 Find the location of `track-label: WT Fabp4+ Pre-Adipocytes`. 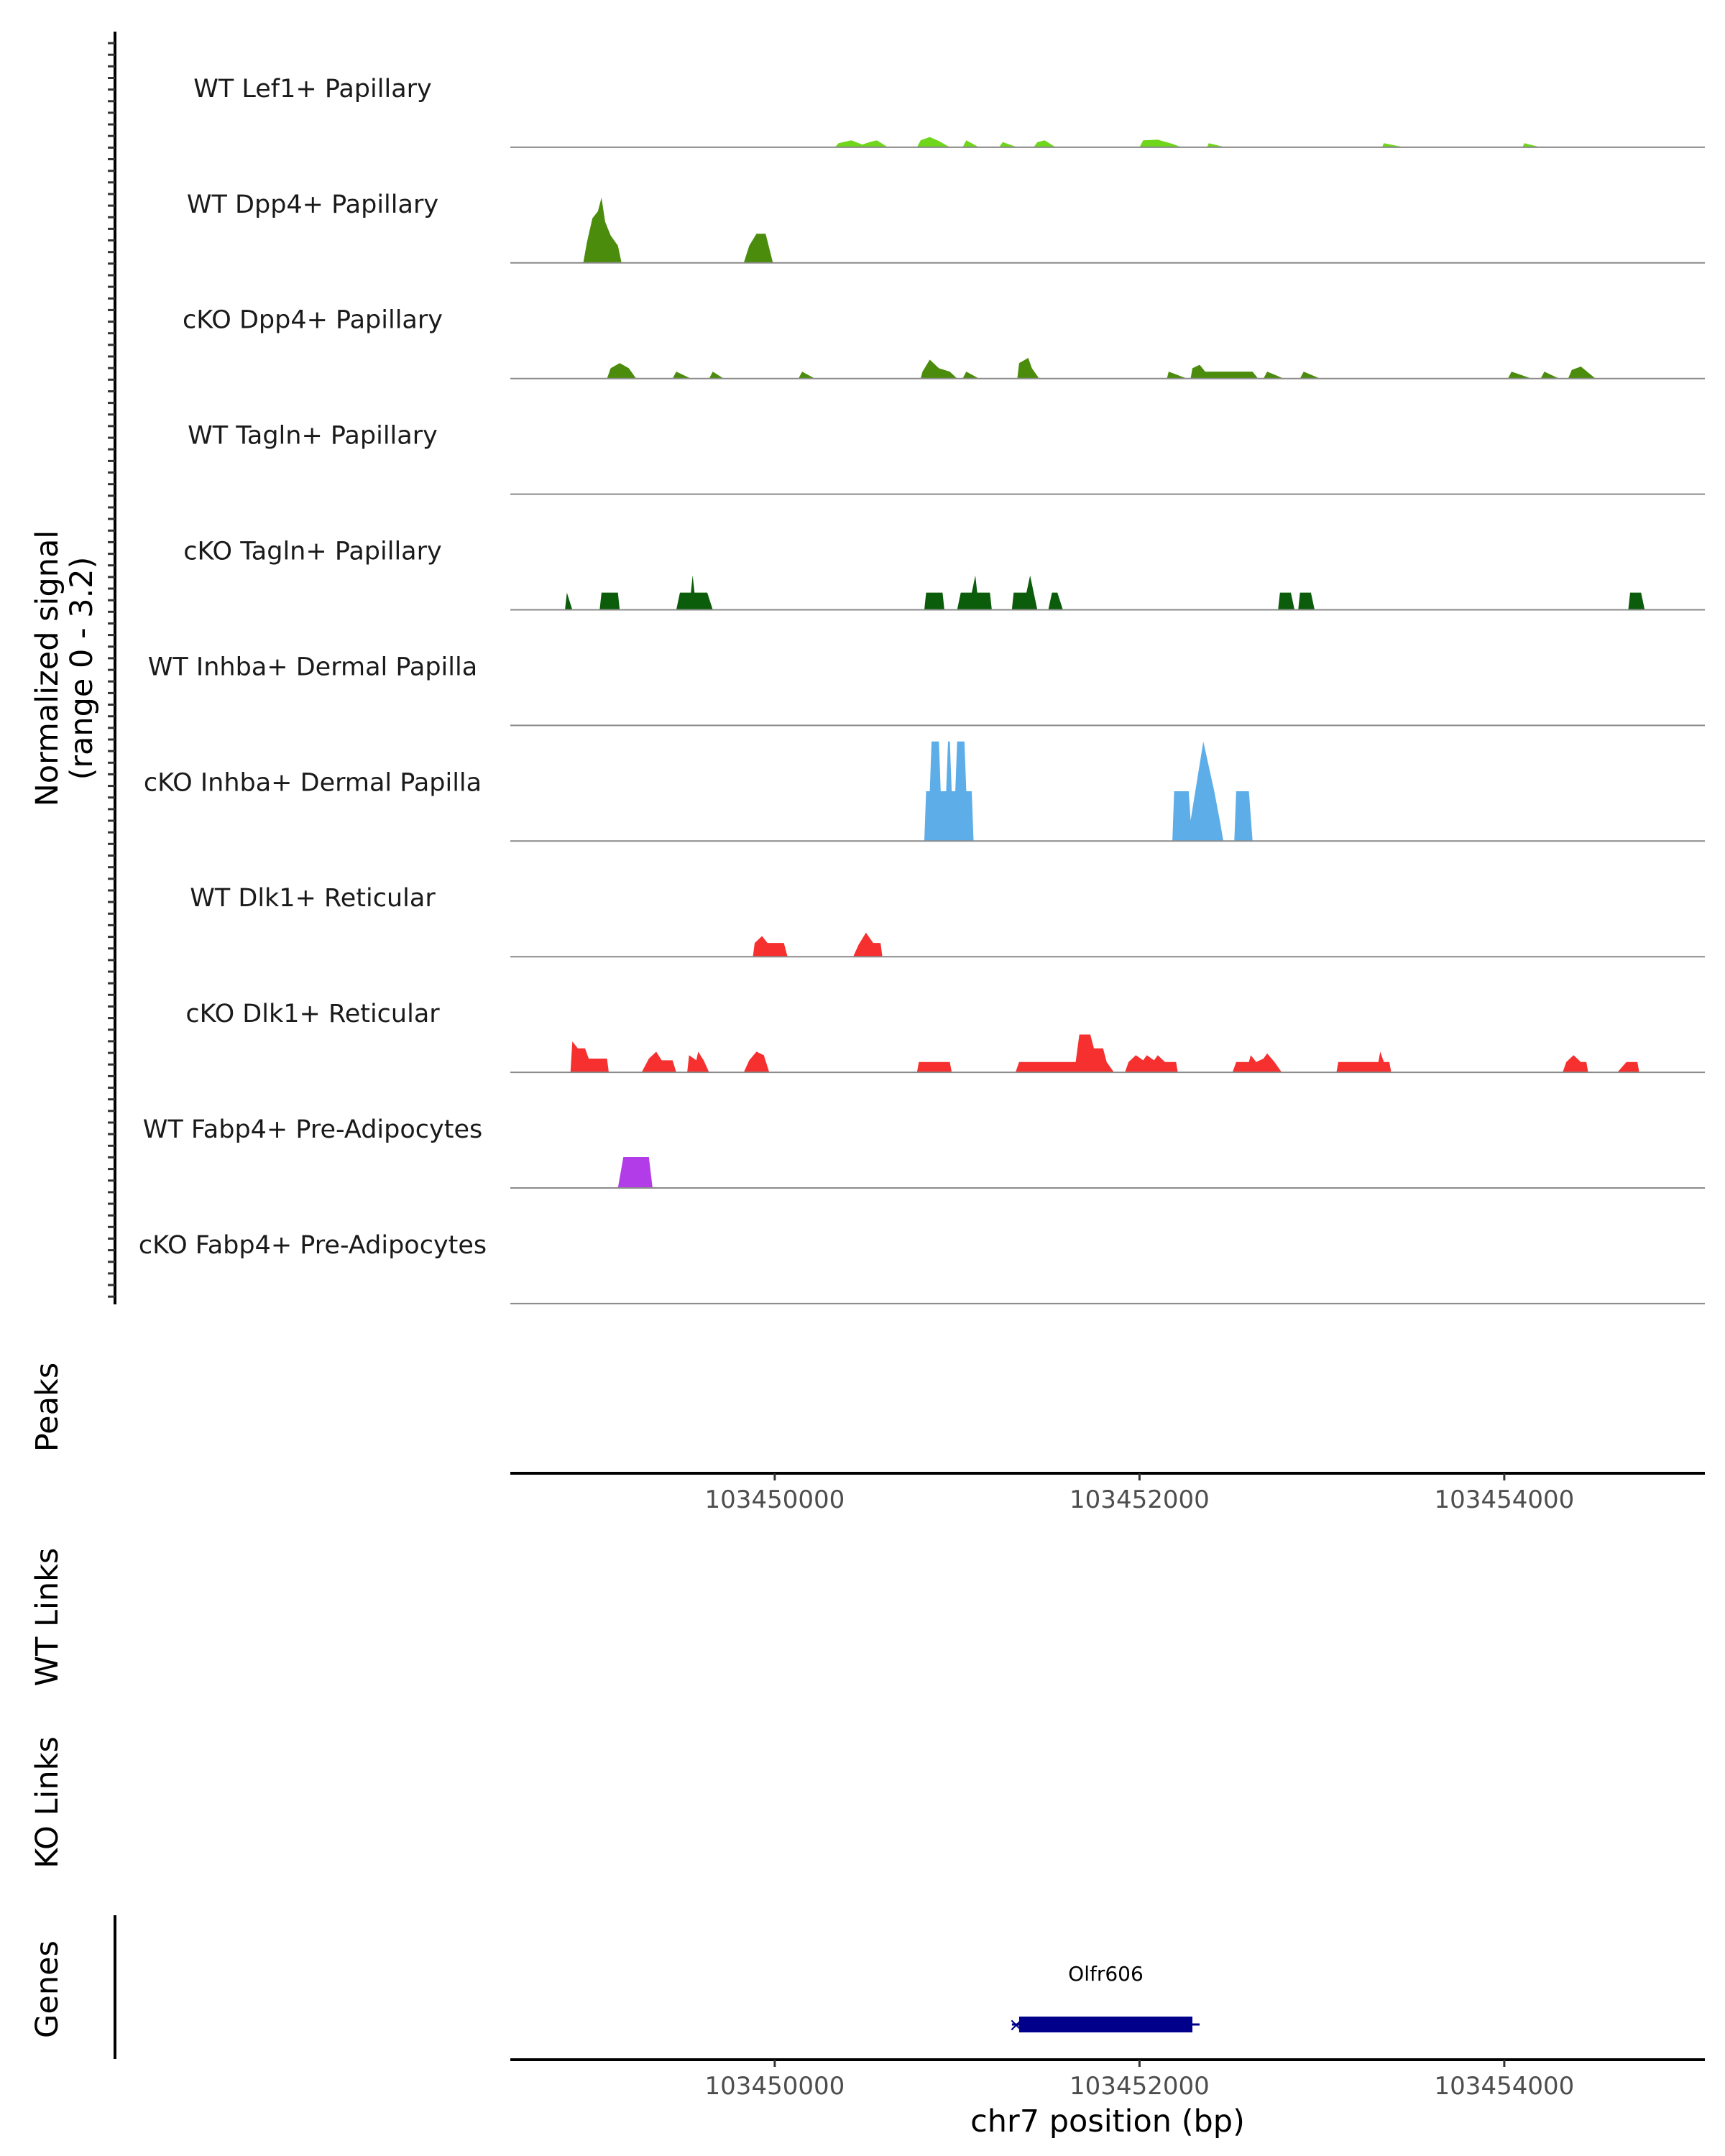

track-label: WT Fabp4+ Pre-Adipocytes is located at coordinates (312, 1129).